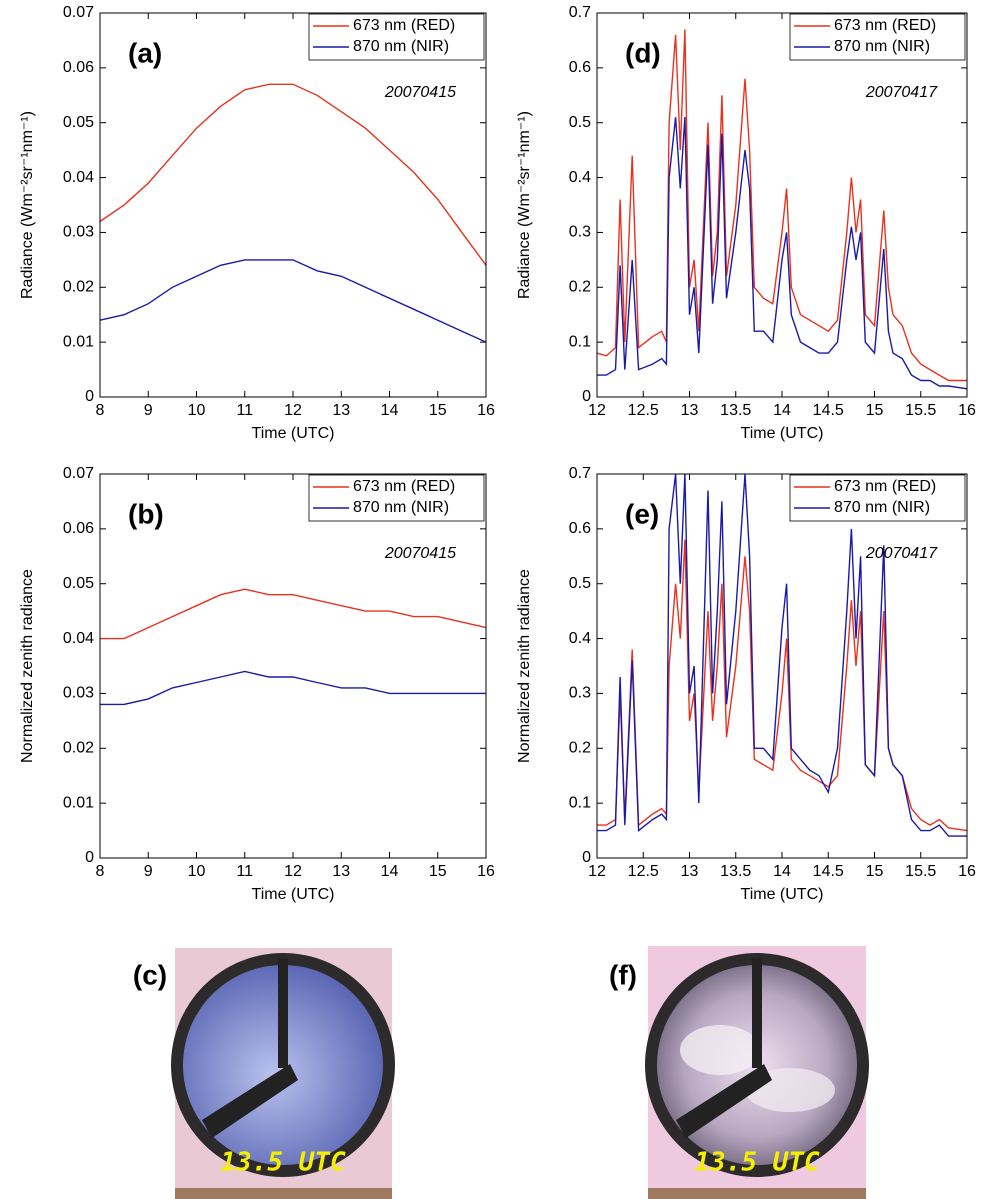 This screenshot has height=1199, width=981. What do you see at coordinates (150, 974) in the screenshot?
I see `panel-label: (c)` at bounding box center [150, 974].